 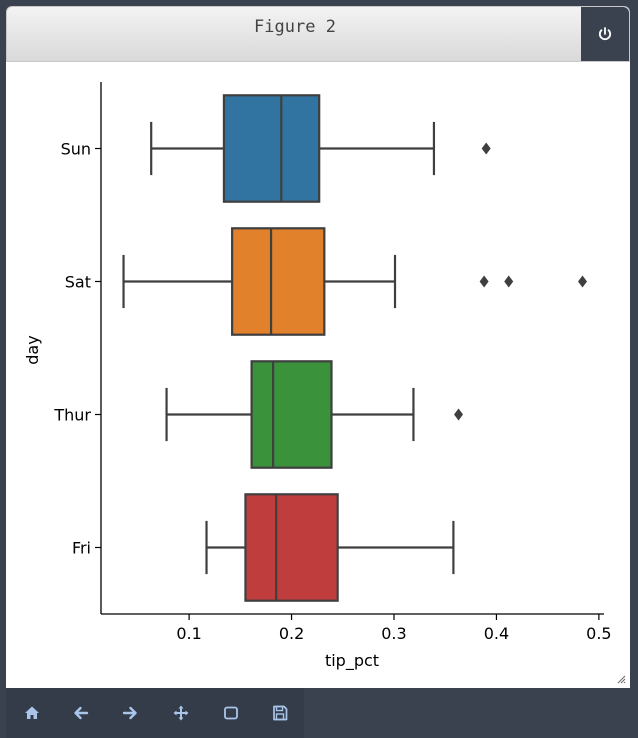 I want to click on pan-button, so click(x=181, y=713).